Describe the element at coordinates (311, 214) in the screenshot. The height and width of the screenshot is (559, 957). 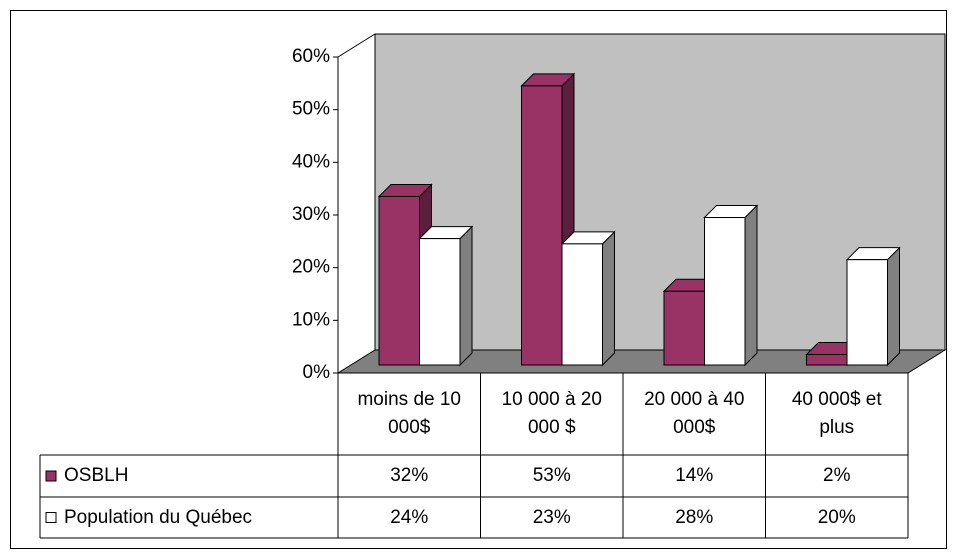
I see `y-tick-label: 30%` at that location.